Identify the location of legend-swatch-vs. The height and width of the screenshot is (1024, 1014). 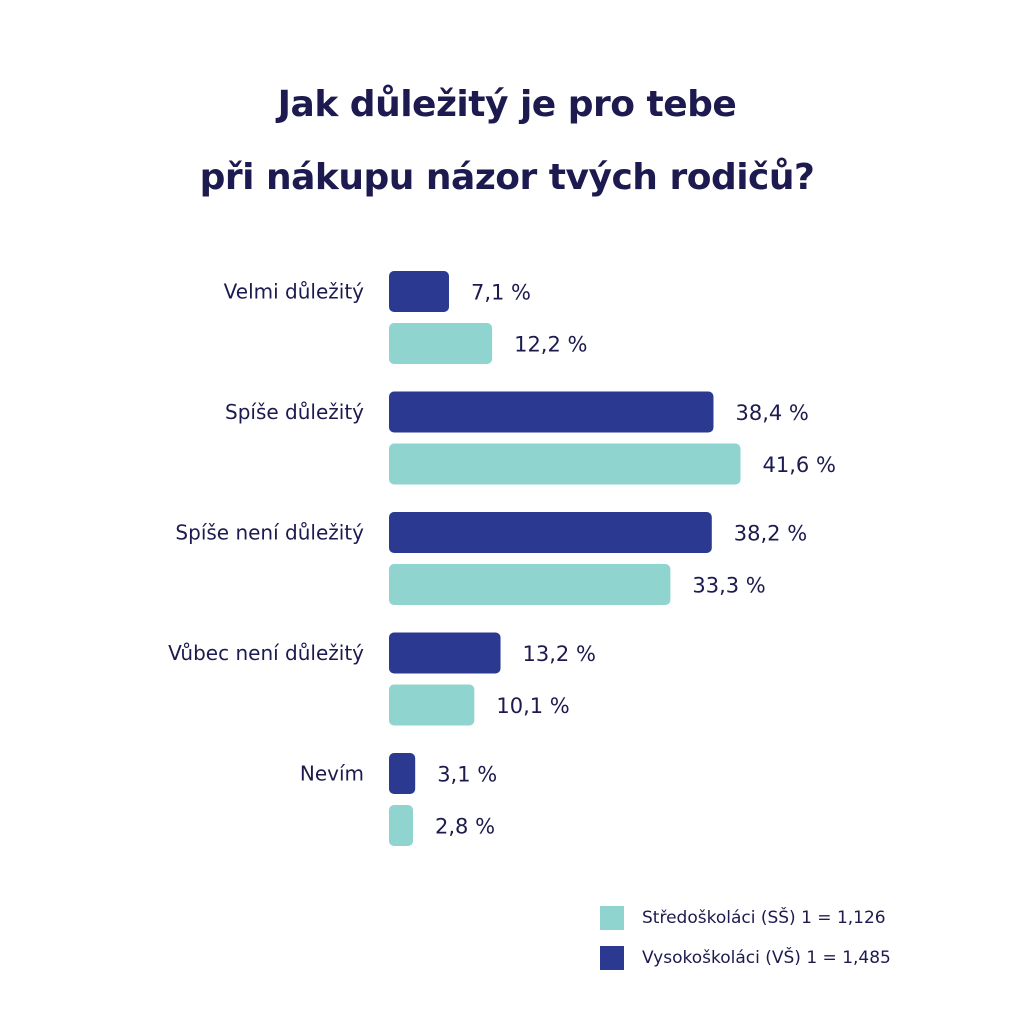
(612, 958).